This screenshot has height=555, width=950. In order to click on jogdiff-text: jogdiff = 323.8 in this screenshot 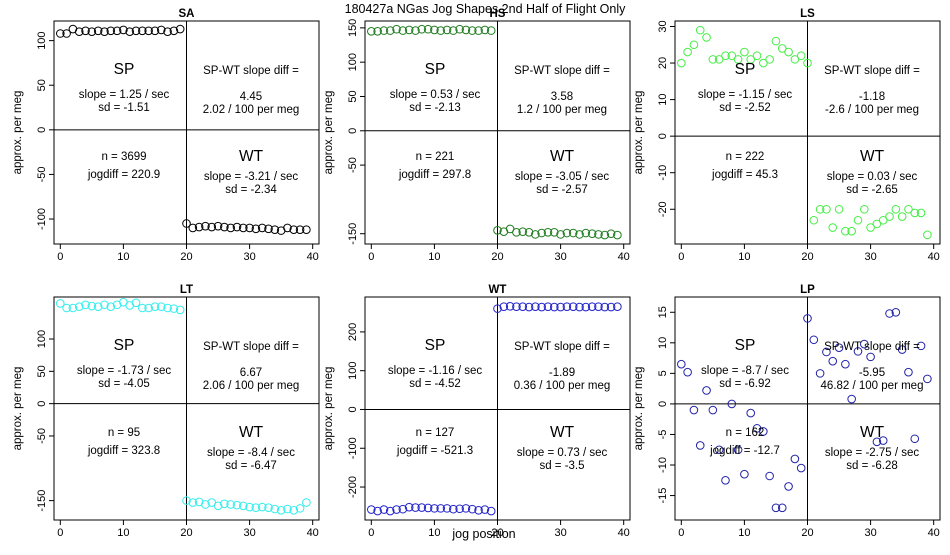, I will do `click(123, 451)`.